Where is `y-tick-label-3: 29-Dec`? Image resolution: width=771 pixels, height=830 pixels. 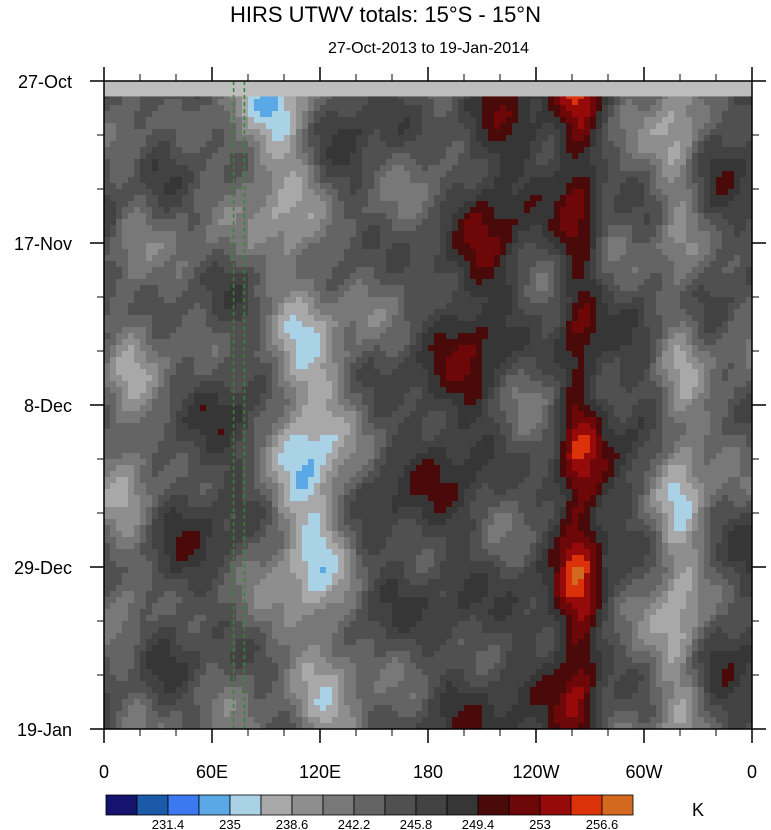
y-tick-label-3: 29-Dec is located at coordinates (43, 568).